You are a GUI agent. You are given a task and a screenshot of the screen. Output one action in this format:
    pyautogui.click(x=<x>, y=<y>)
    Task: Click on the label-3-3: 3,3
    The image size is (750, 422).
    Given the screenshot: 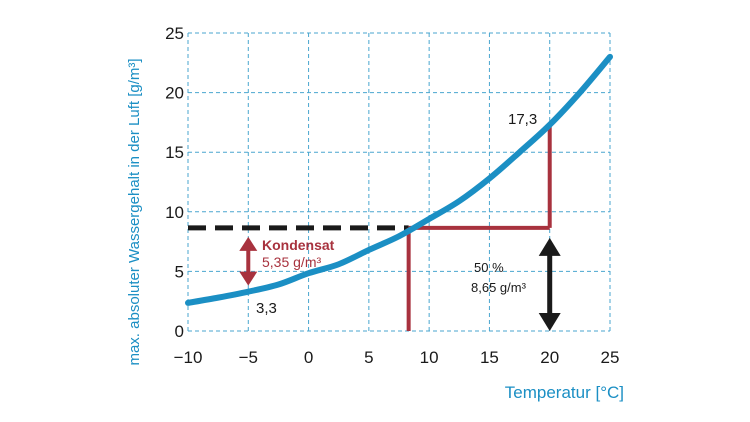 What is the action you would take?
    pyautogui.click(x=266, y=308)
    